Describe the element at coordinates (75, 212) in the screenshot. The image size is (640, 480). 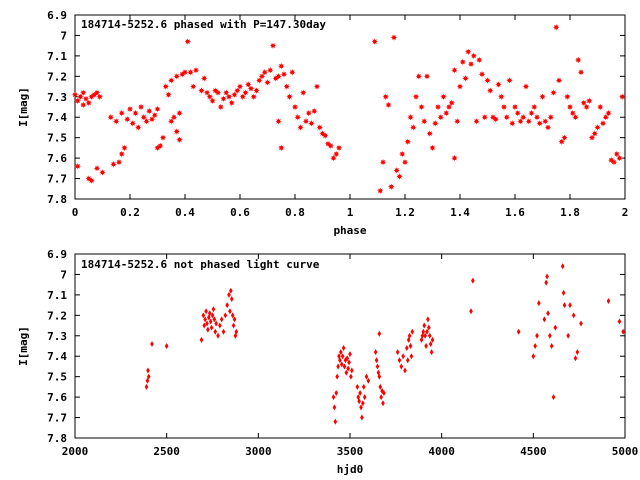
I see `x-tick-label: 0` at that location.